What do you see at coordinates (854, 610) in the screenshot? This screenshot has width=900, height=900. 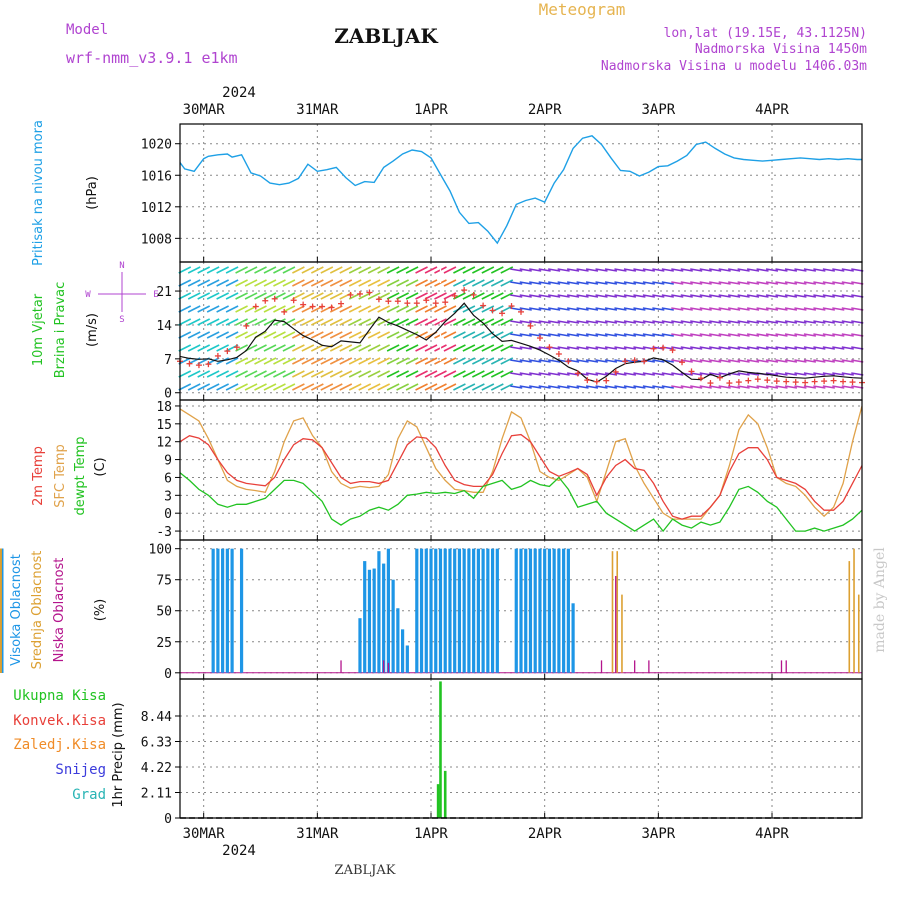 I see `mid-cloud-bar` at bounding box center [854, 610].